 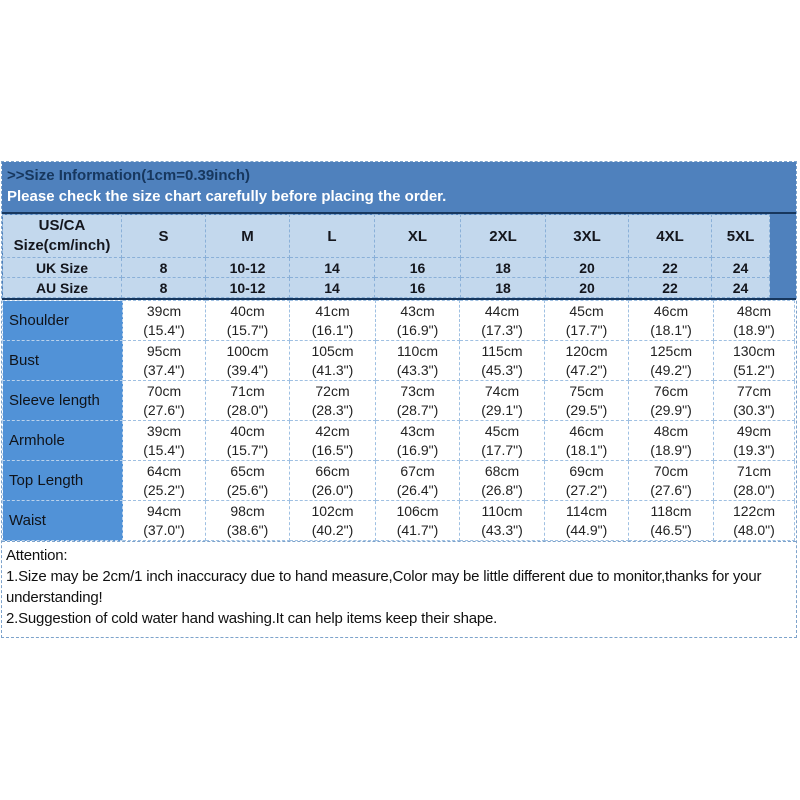 What do you see at coordinates (740, 236) in the screenshot?
I see `size-col-header: 5XL` at bounding box center [740, 236].